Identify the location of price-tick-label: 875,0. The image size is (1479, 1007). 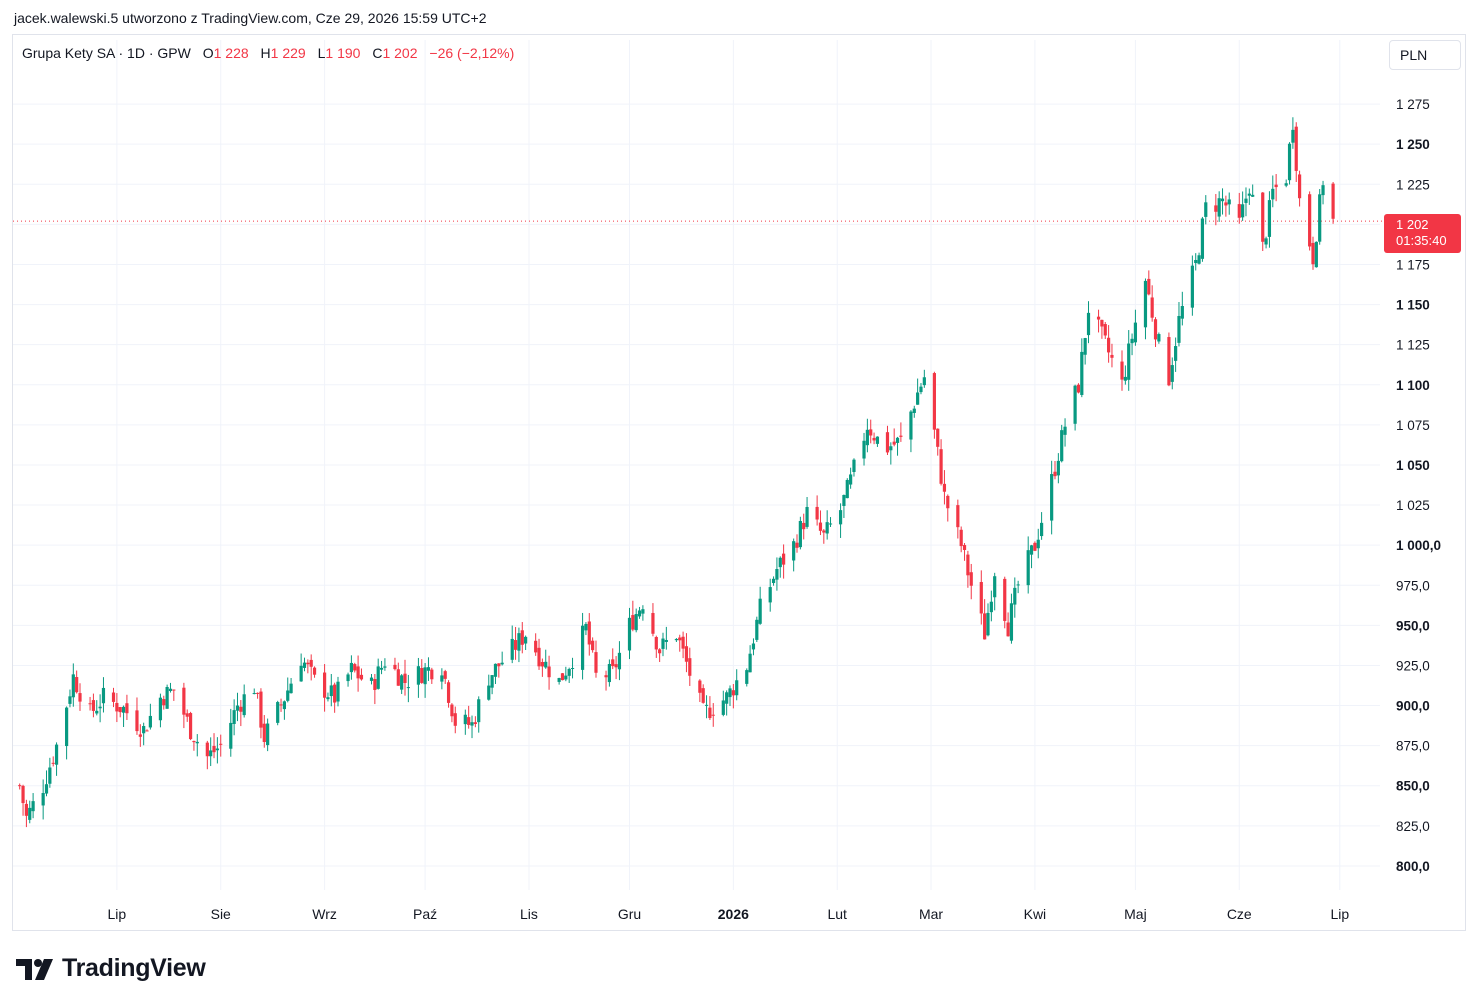
(1413, 746).